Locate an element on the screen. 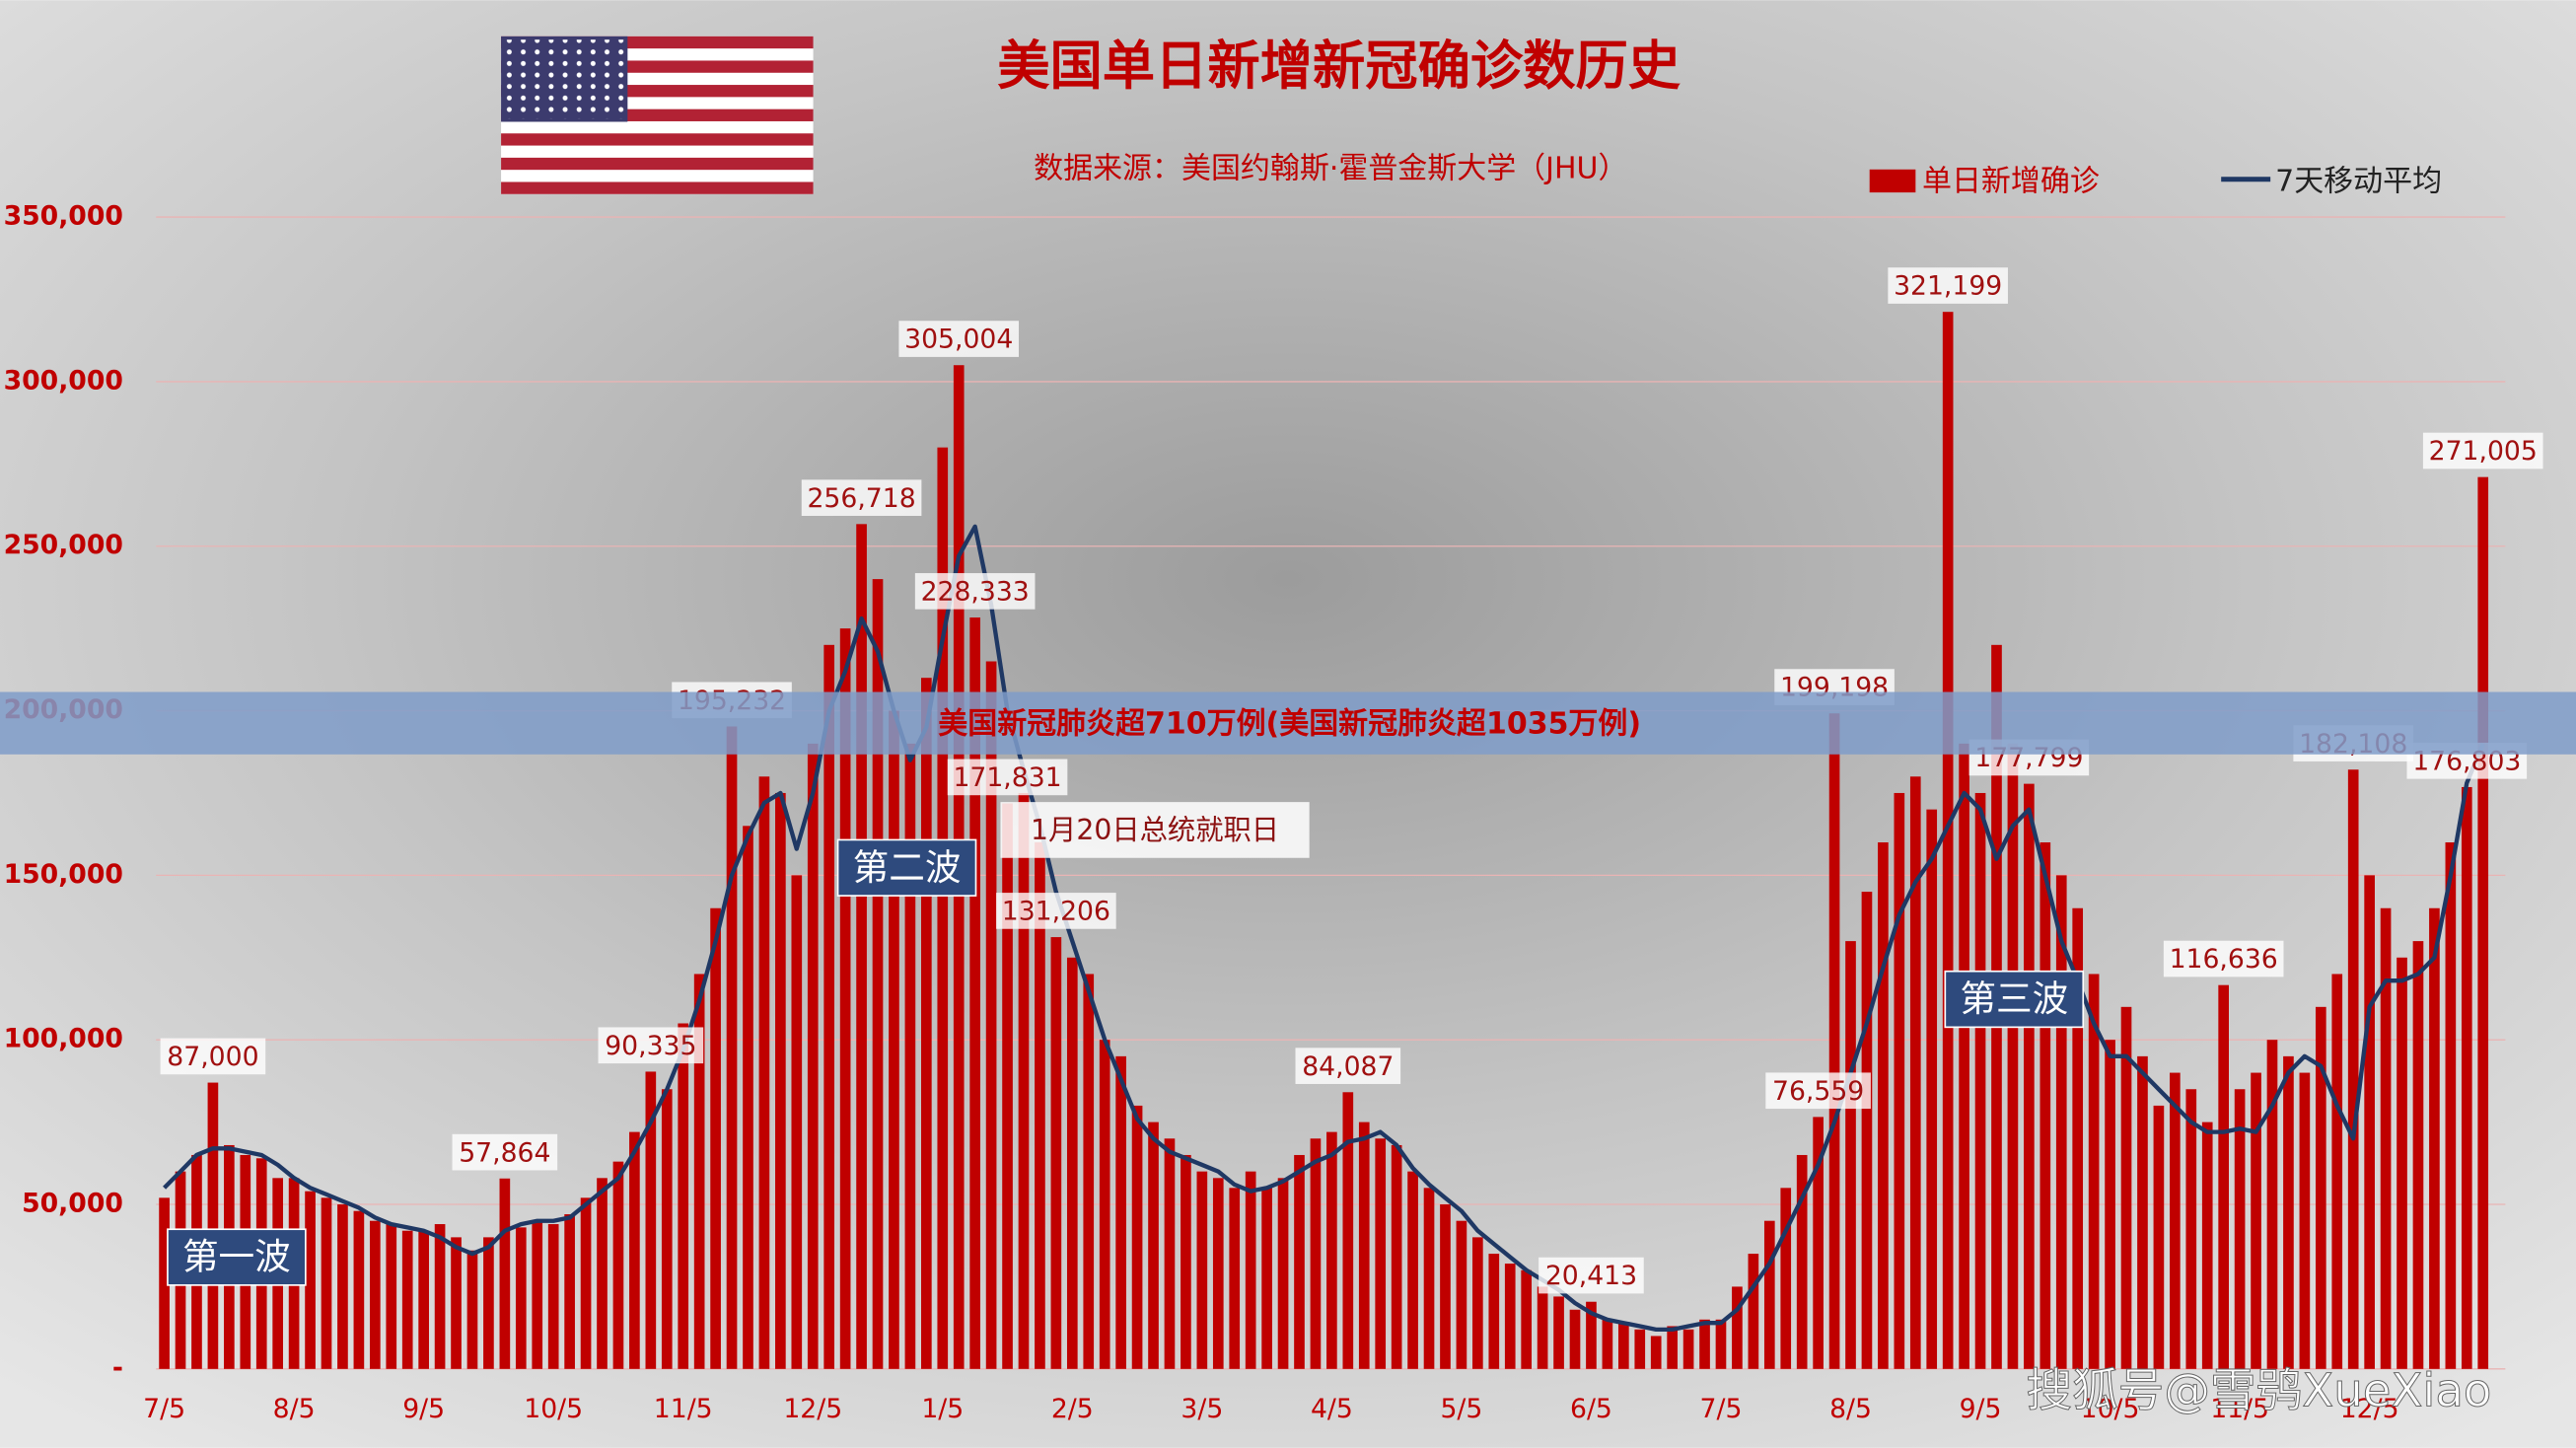 This screenshot has width=2576, height=1448. x-tick-label: 4/5 is located at coordinates (1332, 1409).